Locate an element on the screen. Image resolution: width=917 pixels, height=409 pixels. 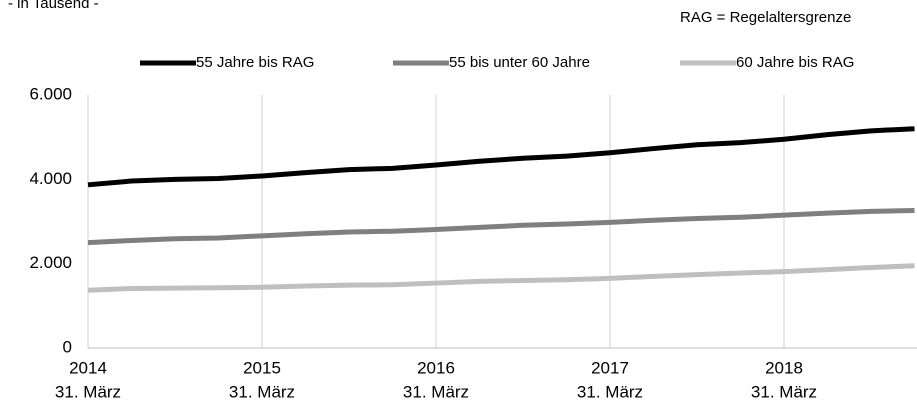
legend-label: 55 Jahre bis RAG is located at coordinates (255, 62).